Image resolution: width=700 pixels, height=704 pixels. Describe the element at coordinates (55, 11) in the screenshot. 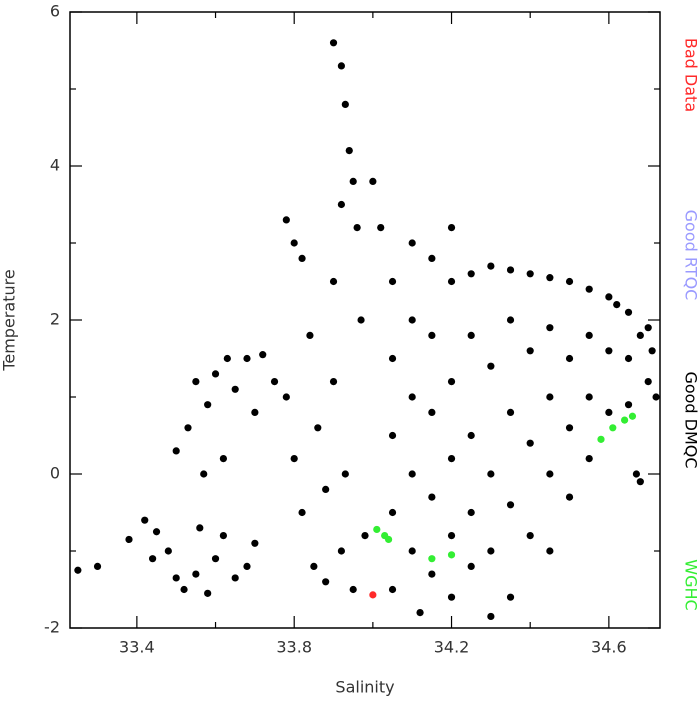

I see `y-tick-label: 6` at that location.